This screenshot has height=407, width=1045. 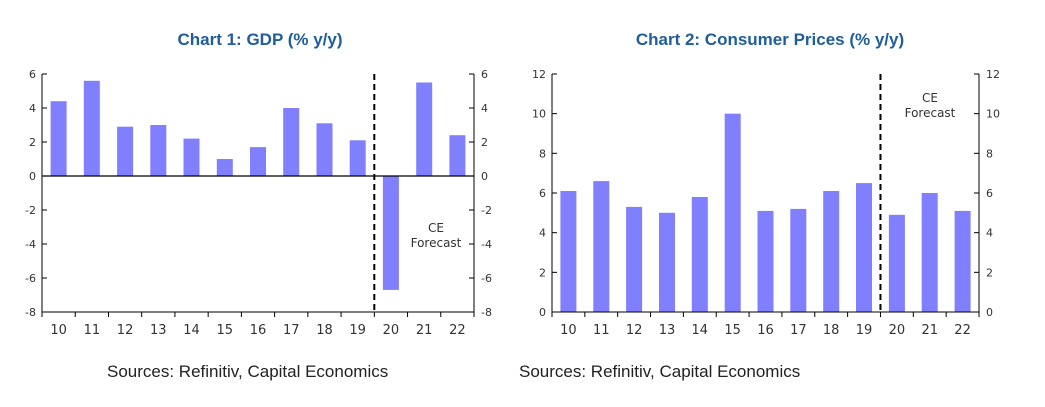 I want to click on chart2-title: Chart 2: Consumer Prices (% y/y), so click(x=770, y=39).